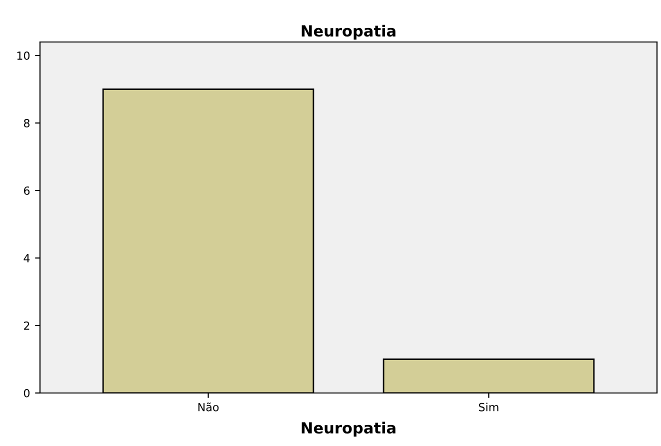 This screenshot has width=661, height=446. Describe the element at coordinates (27, 393) in the screenshot. I see `y-tick-label: 0` at that location.